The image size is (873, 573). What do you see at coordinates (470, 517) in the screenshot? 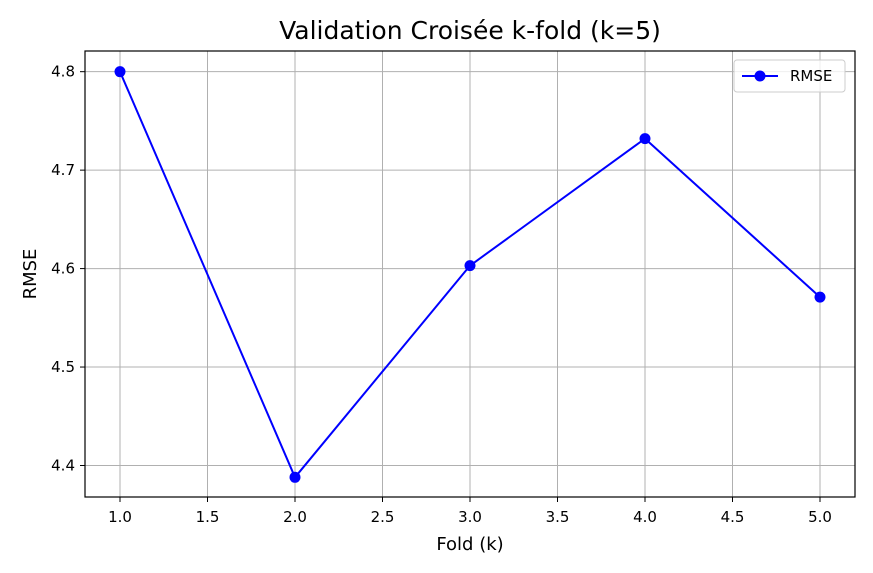
I see `x-tick-label: 3.0` at bounding box center [470, 517].